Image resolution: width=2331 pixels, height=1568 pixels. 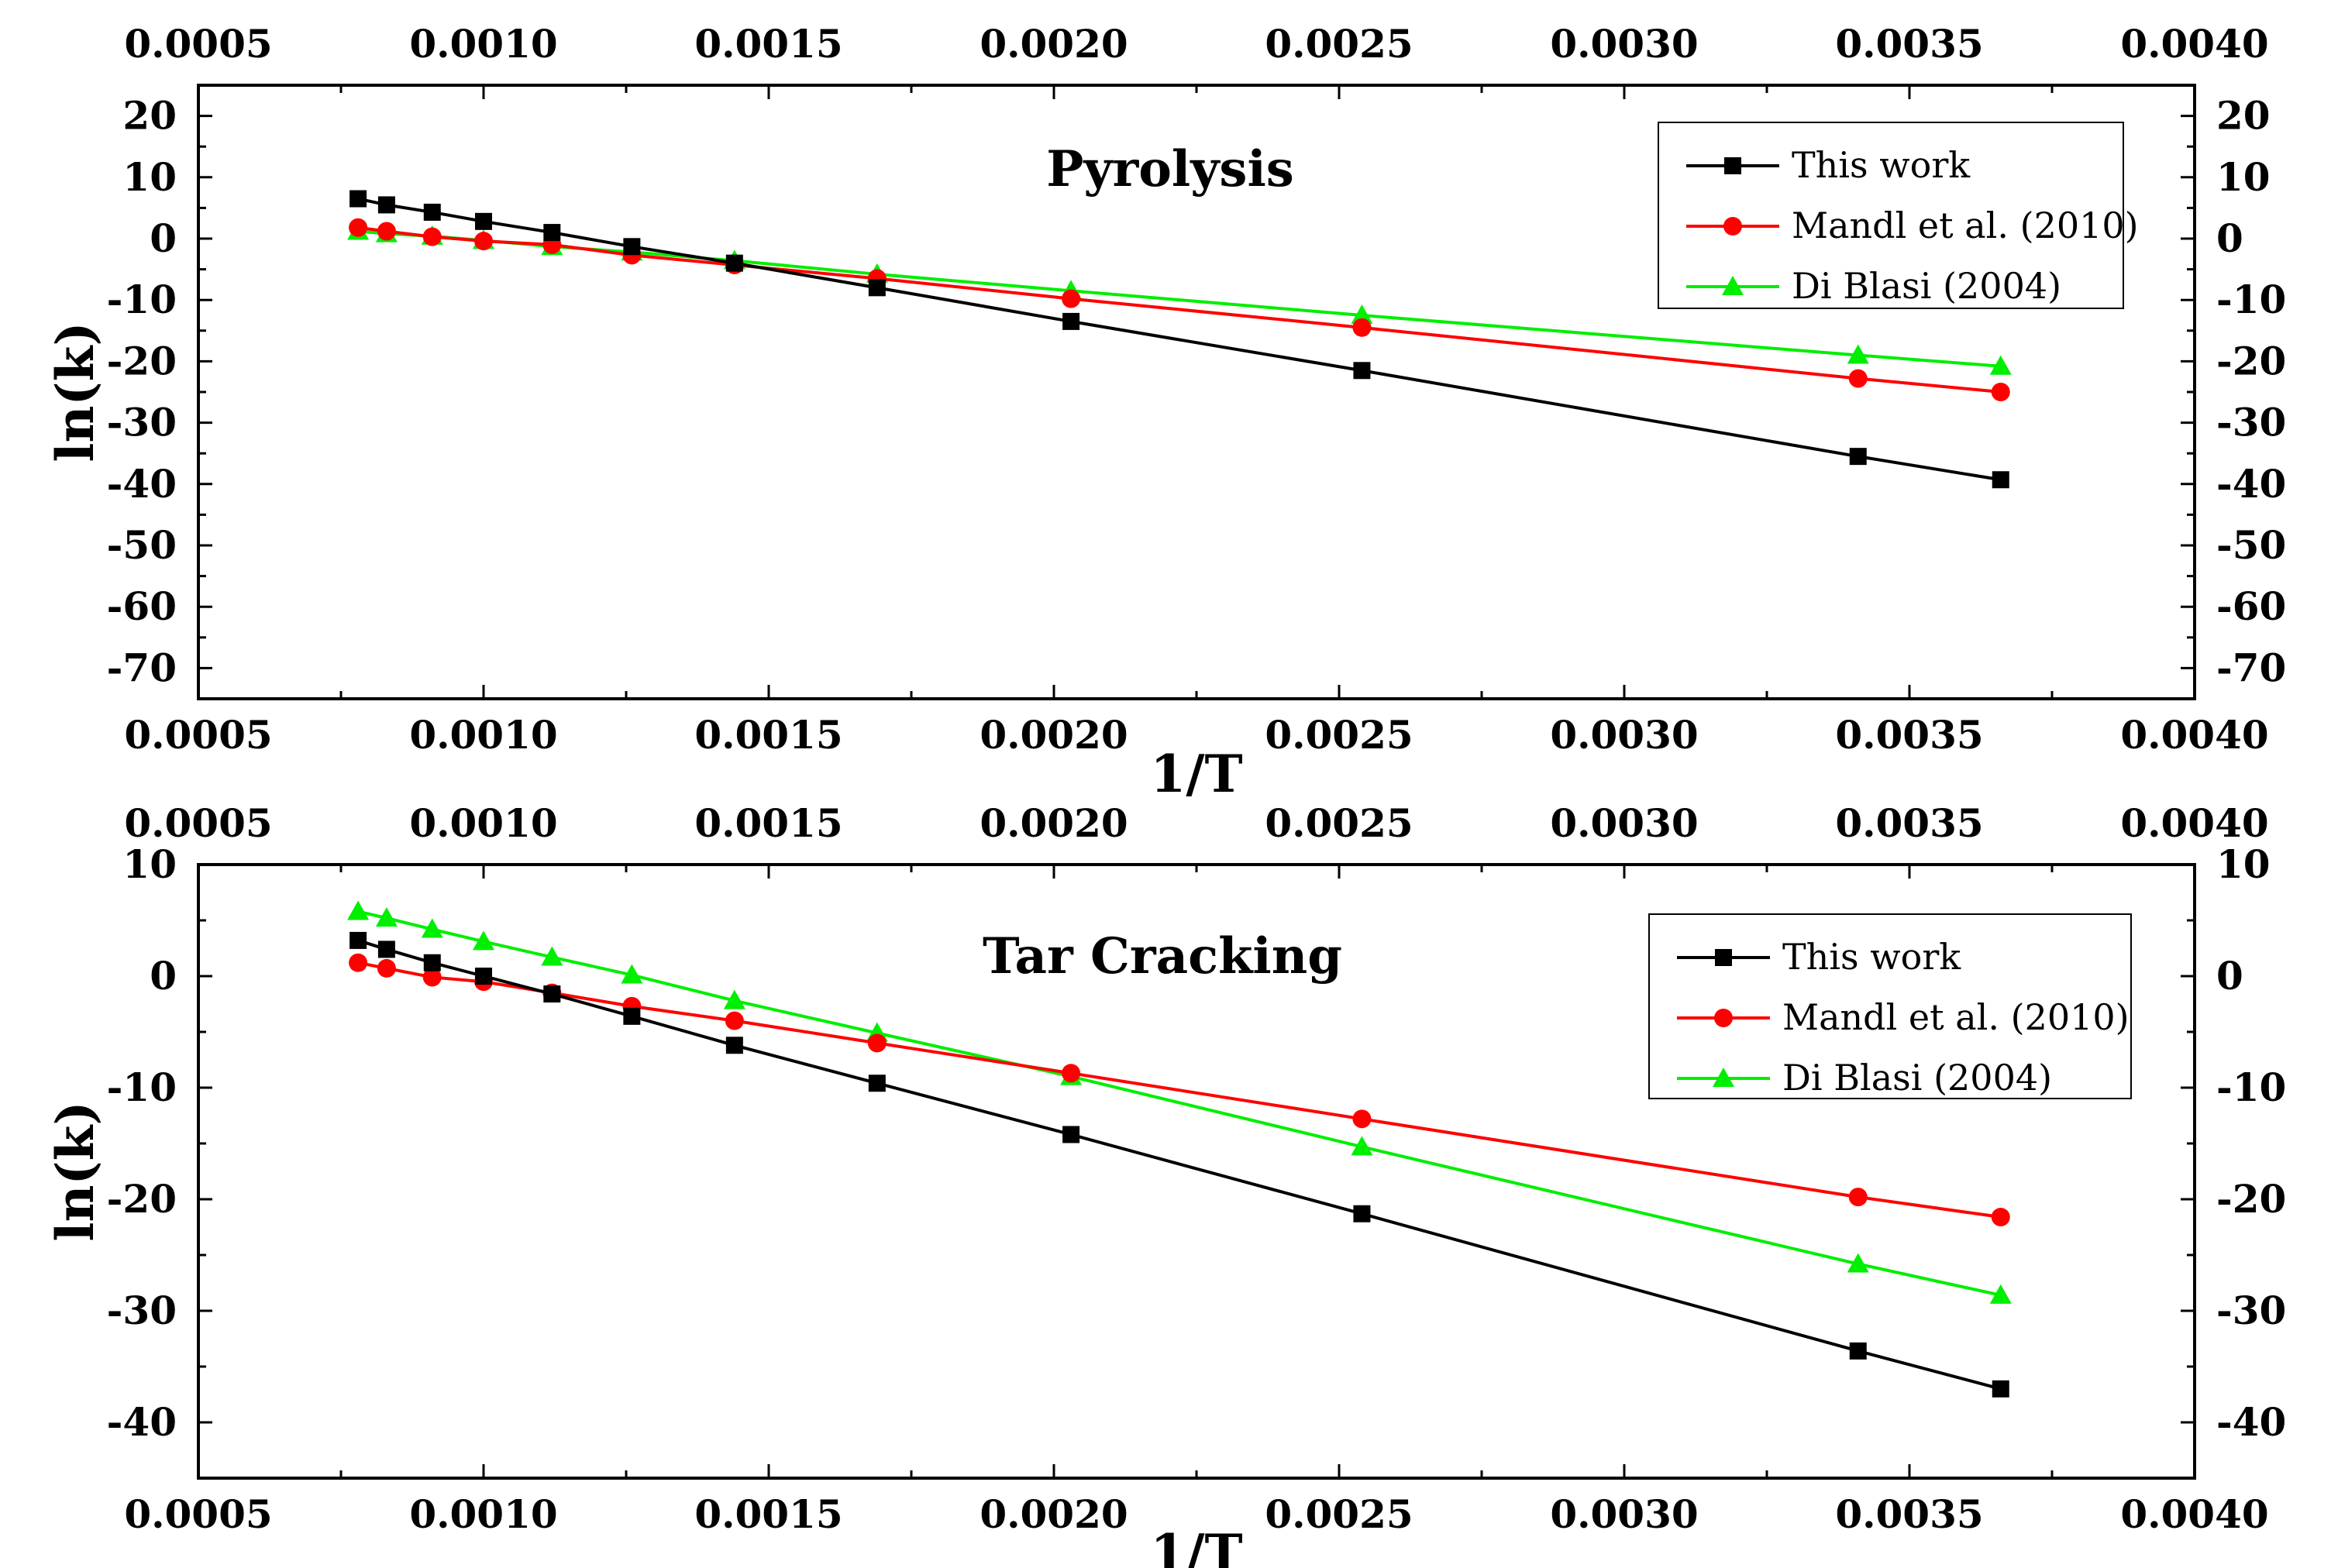 What do you see at coordinates (198, 735) in the screenshot?
I see `x-tick-label: 0.0005` at bounding box center [198, 735].